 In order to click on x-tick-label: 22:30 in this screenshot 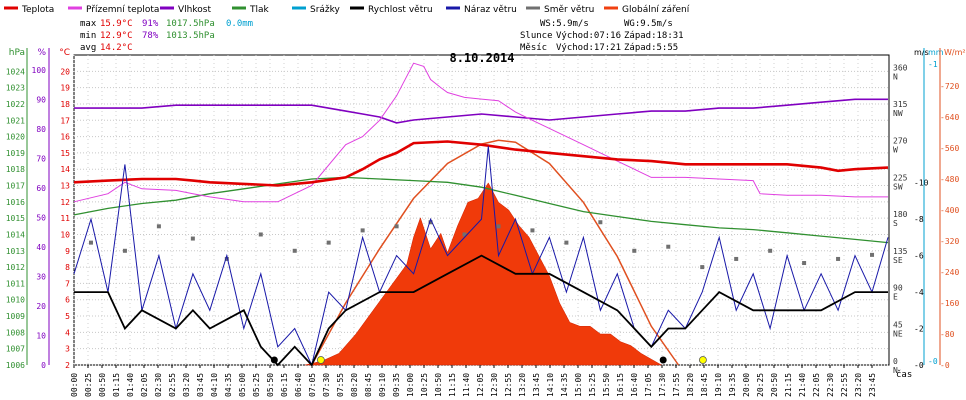, I will do `click(830, 385)`.